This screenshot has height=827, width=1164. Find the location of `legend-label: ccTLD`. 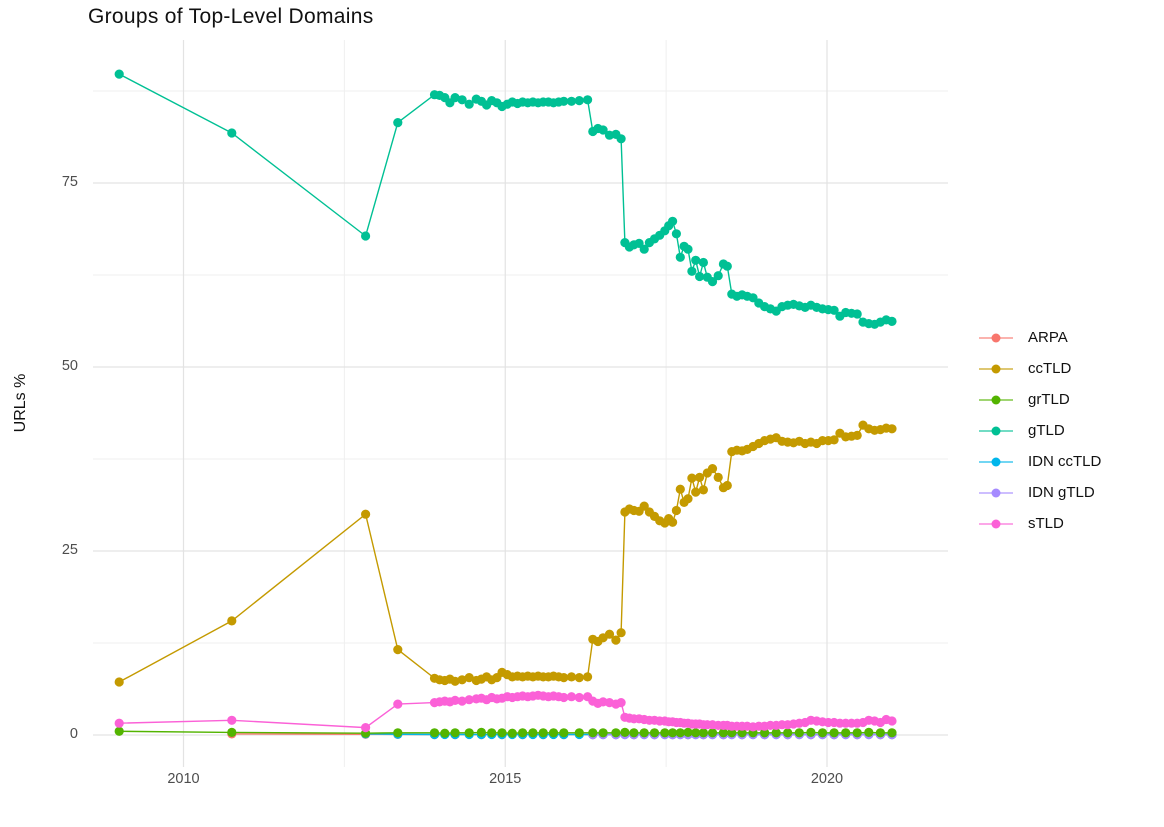

legend-label: ccTLD is located at coordinates (1050, 368).